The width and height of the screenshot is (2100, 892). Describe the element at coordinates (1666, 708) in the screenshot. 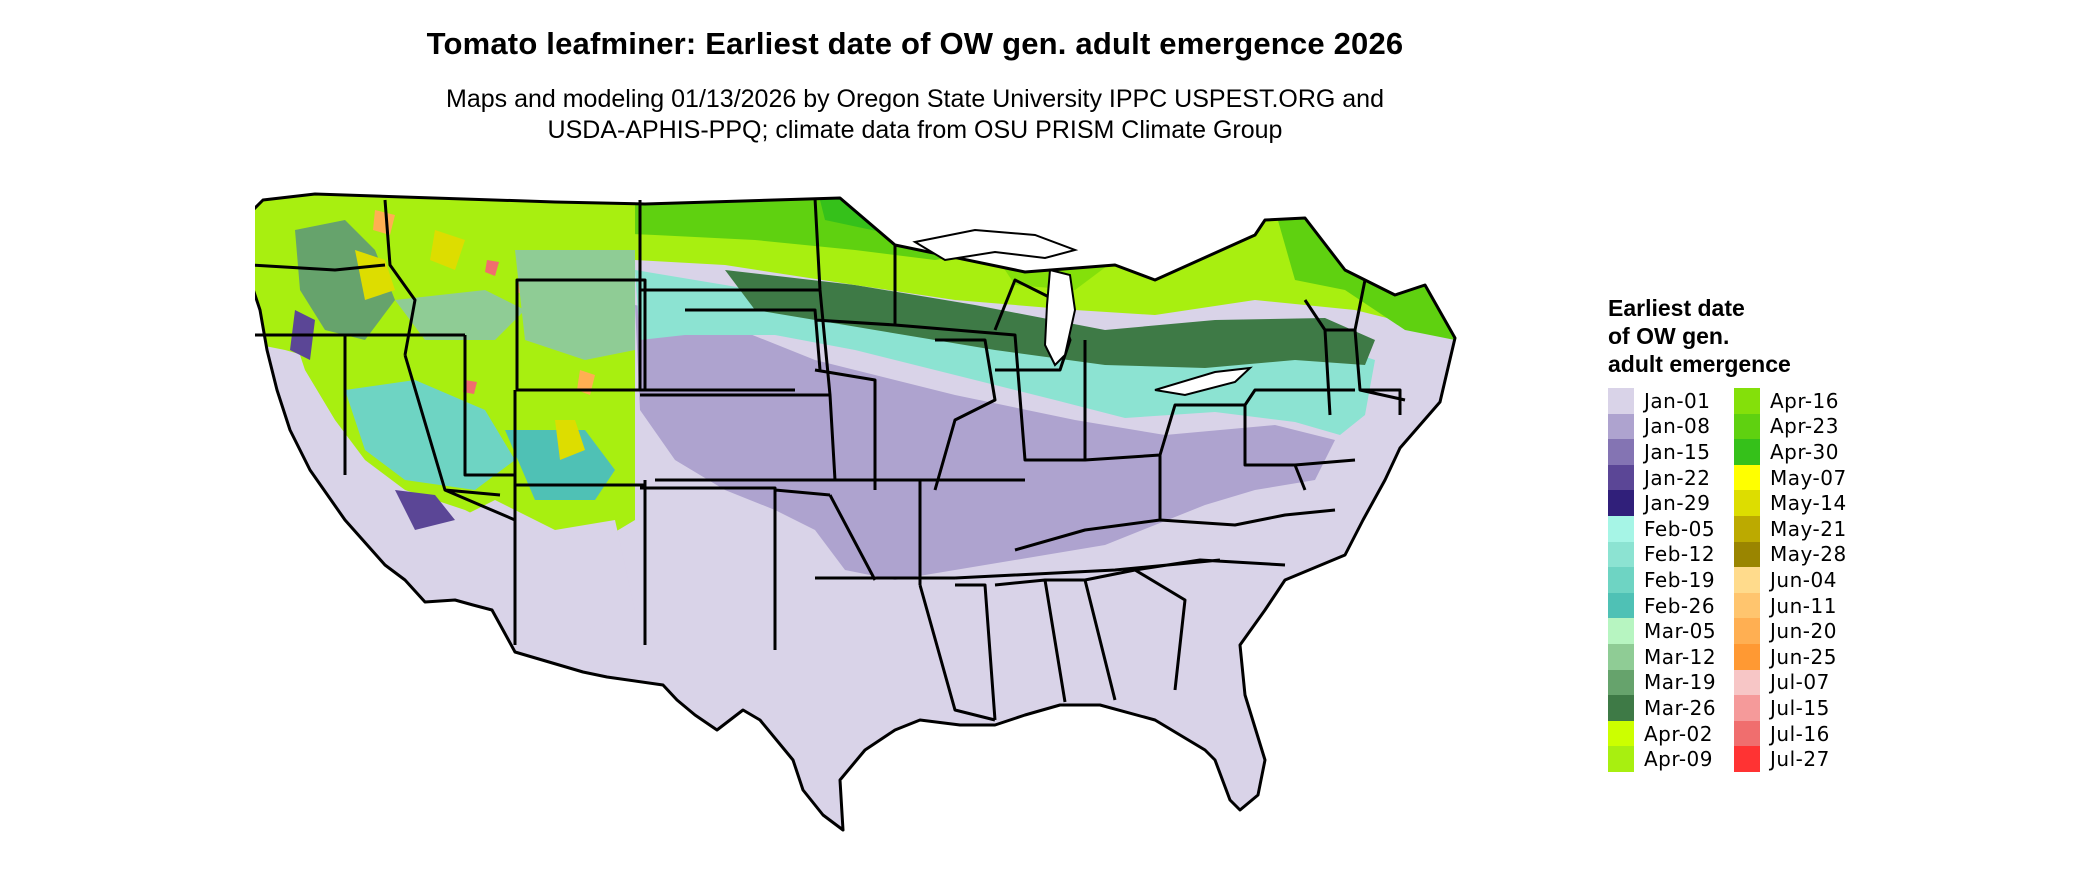

I see `legend-item: Mar-26` at that location.